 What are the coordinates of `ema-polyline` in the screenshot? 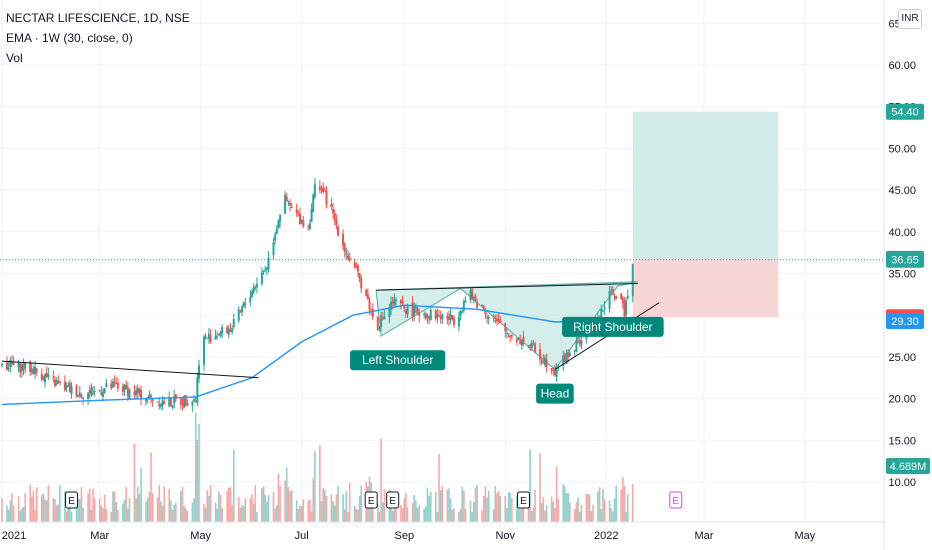 It's located at (315, 355).